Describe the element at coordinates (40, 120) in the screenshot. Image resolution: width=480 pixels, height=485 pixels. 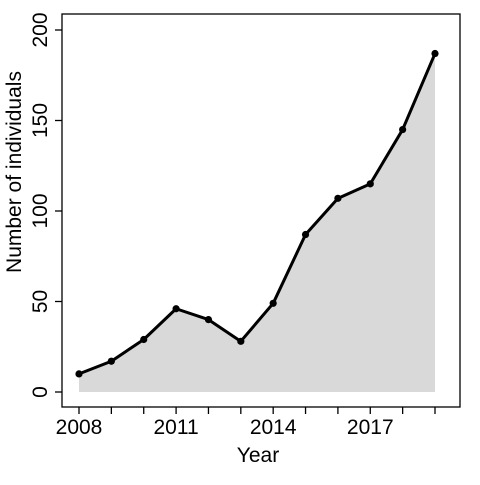
I see `y-tick-label: 150` at that location.